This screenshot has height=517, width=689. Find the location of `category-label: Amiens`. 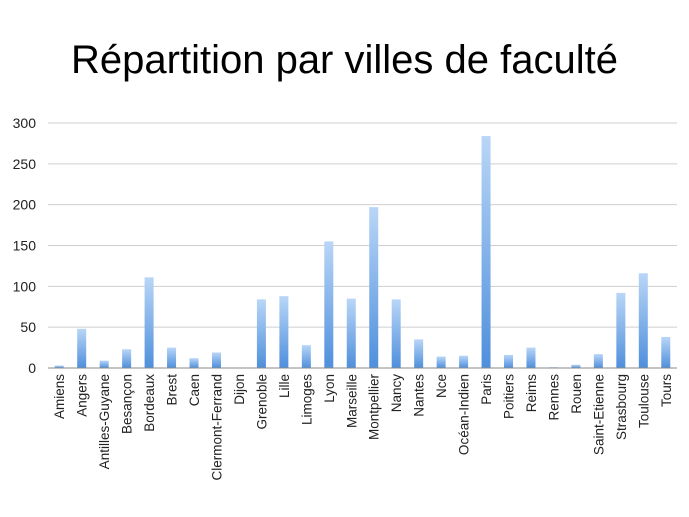

category-label: Amiens is located at coordinates (59, 396).